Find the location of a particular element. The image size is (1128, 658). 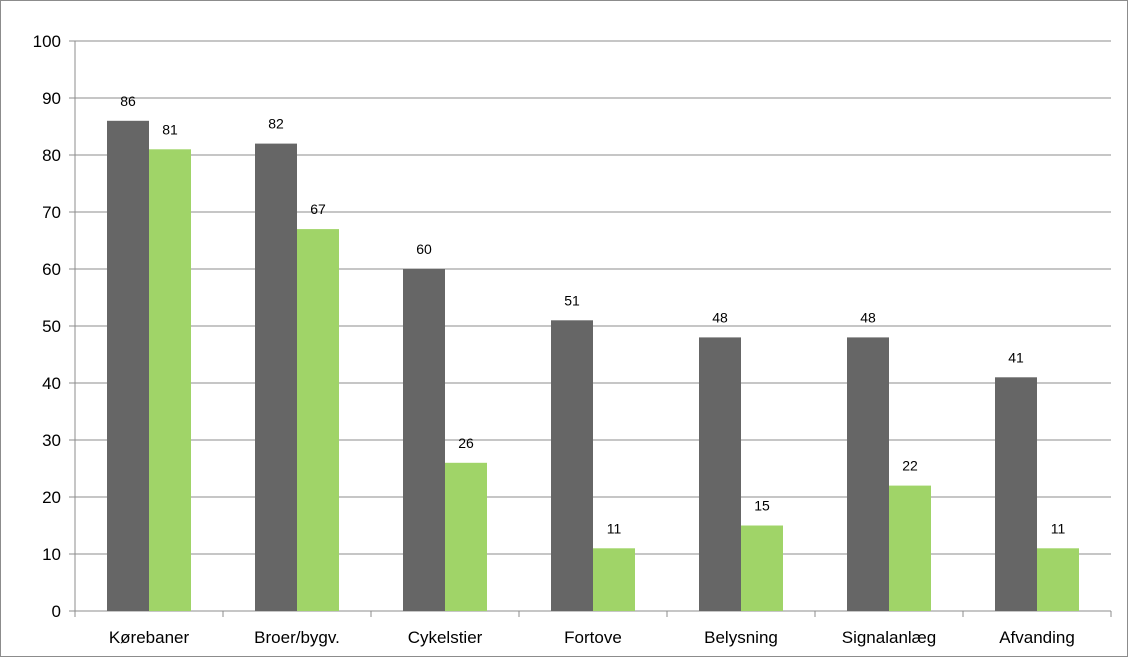

y-axis-tick-label: 30 is located at coordinates (51, 440).